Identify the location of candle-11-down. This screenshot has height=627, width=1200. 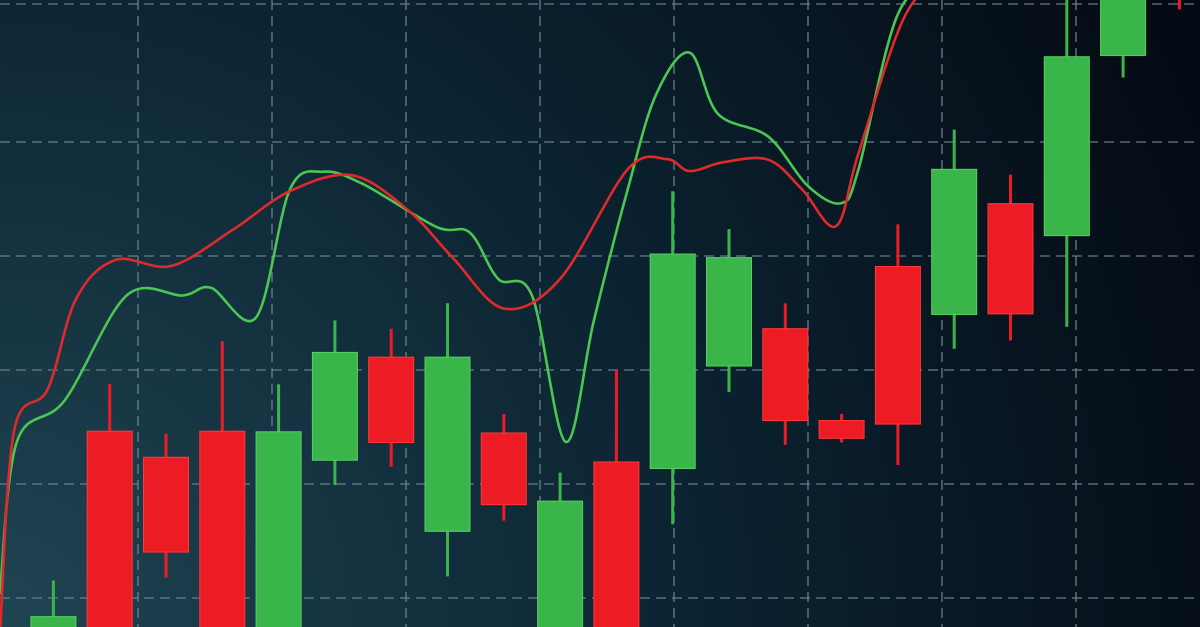
(616, 498).